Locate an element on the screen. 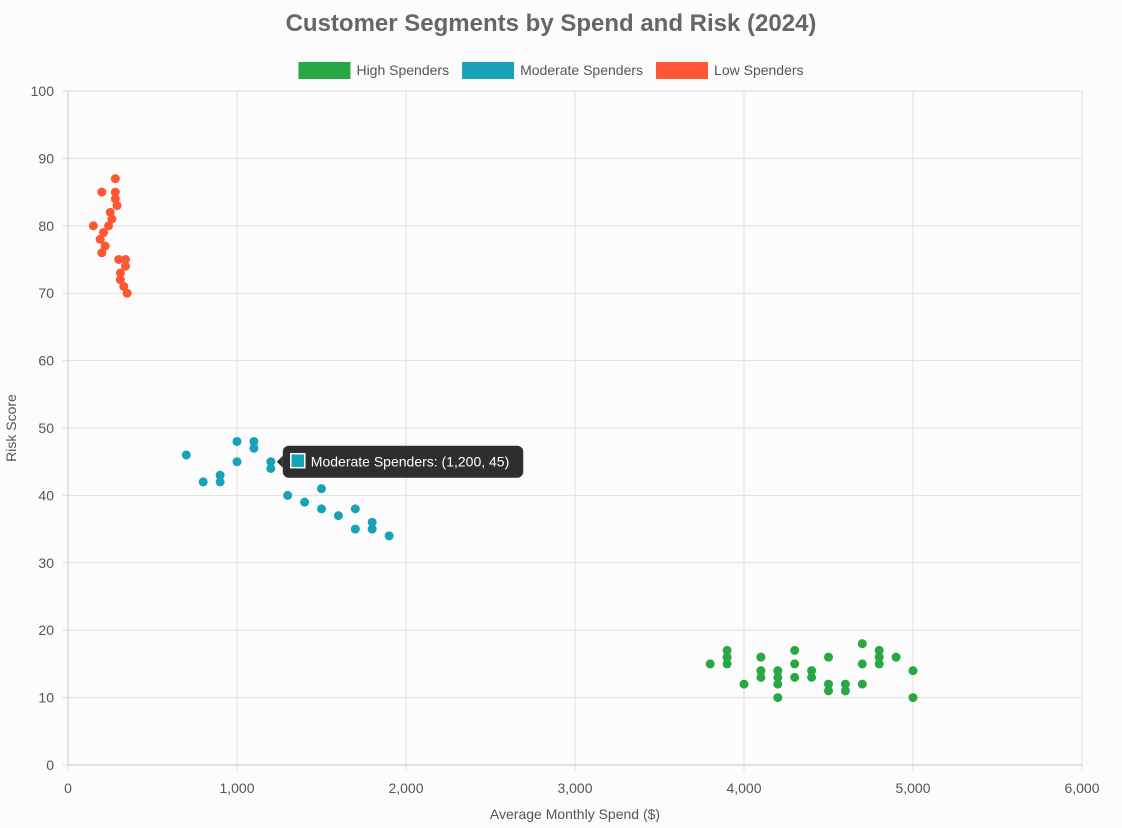  x-tick-label: 3,000 is located at coordinates (574, 788).